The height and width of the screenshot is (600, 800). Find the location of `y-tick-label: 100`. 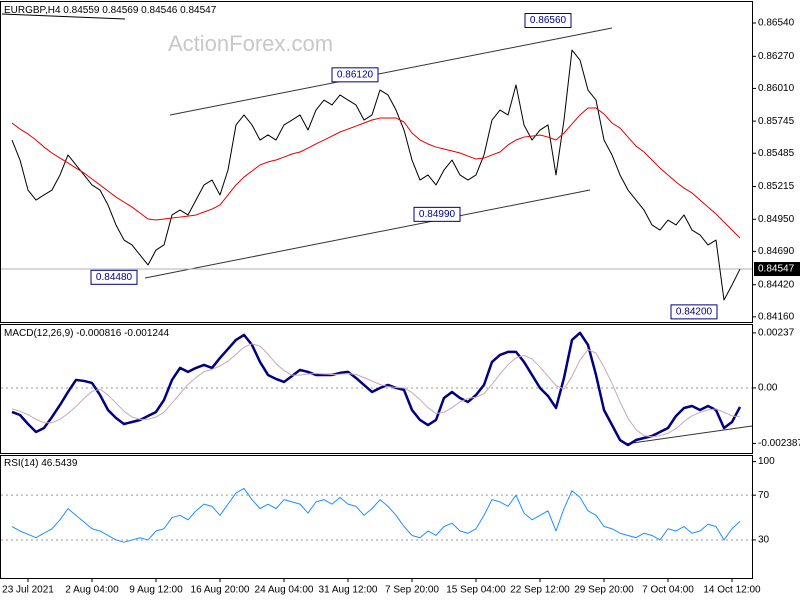

y-tick-label: 100 is located at coordinates (766, 461).